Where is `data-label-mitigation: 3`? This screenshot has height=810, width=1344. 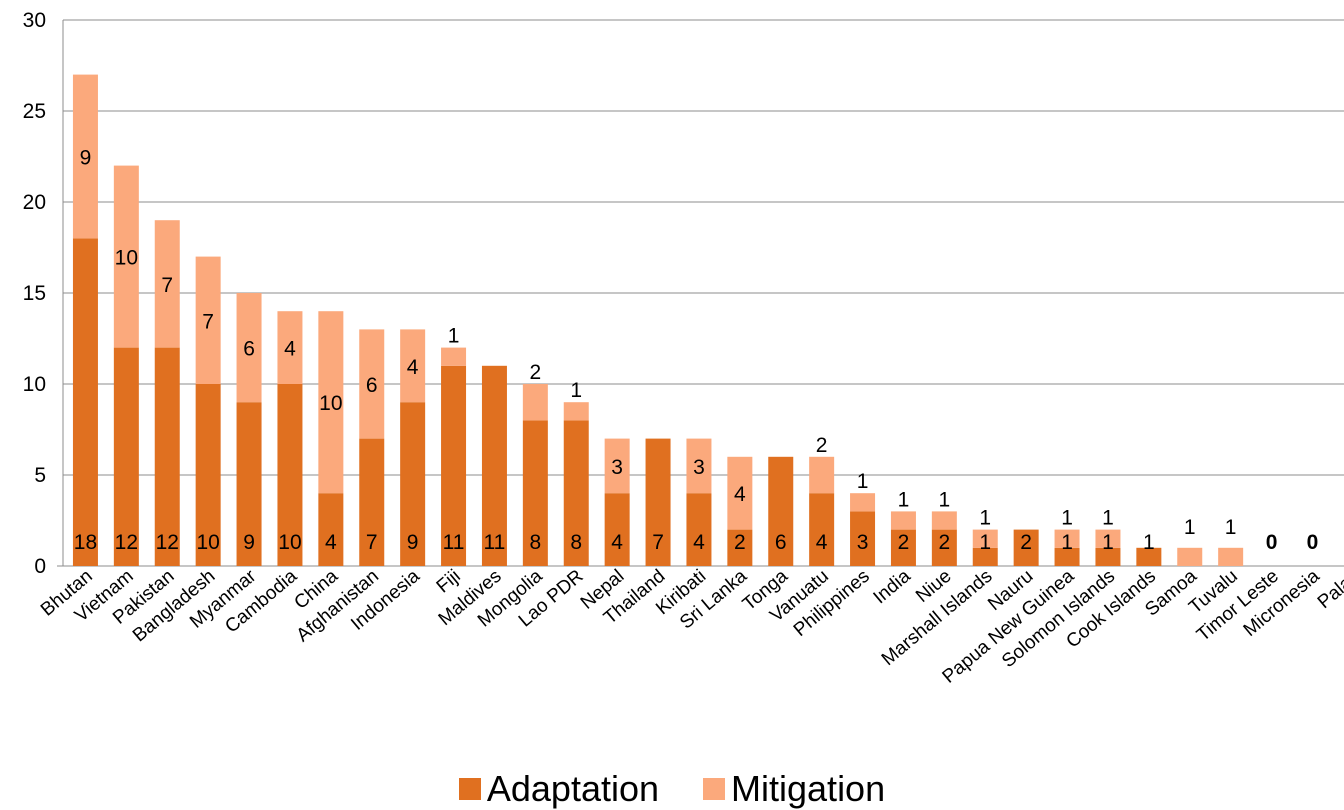 data-label-mitigation: 3 is located at coordinates (617, 467).